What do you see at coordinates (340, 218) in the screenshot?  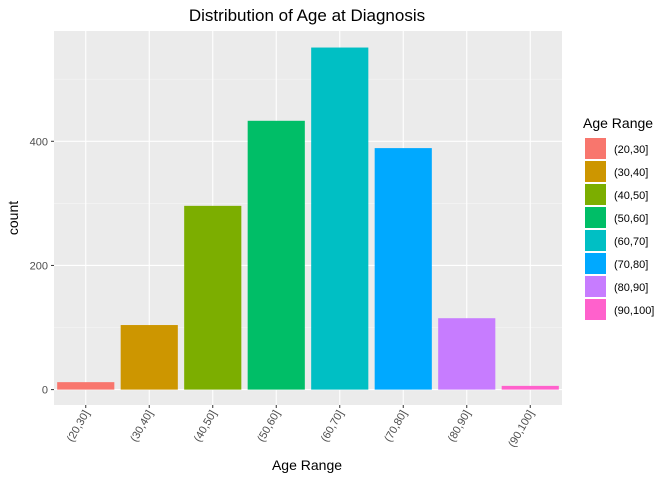 I see `bar-(60,70]` at bounding box center [340, 218].